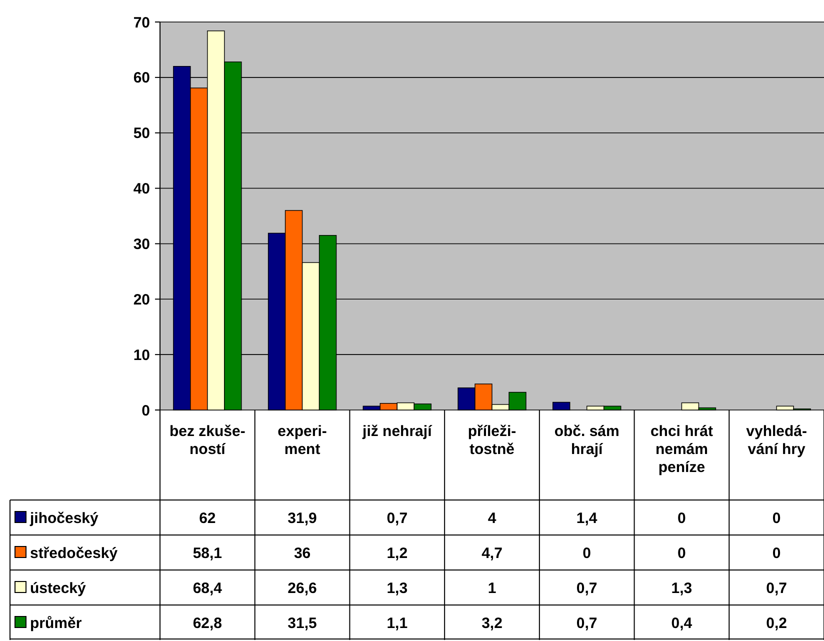  Describe the element at coordinates (682, 623) in the screenshot. I see `data-label: 0,4` at that location.